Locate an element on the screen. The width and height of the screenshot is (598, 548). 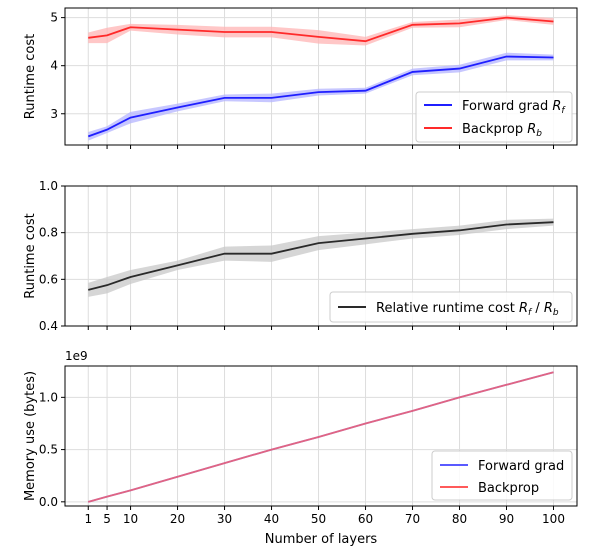
y-tick-label: 3 is located at coordinates (54, 114).